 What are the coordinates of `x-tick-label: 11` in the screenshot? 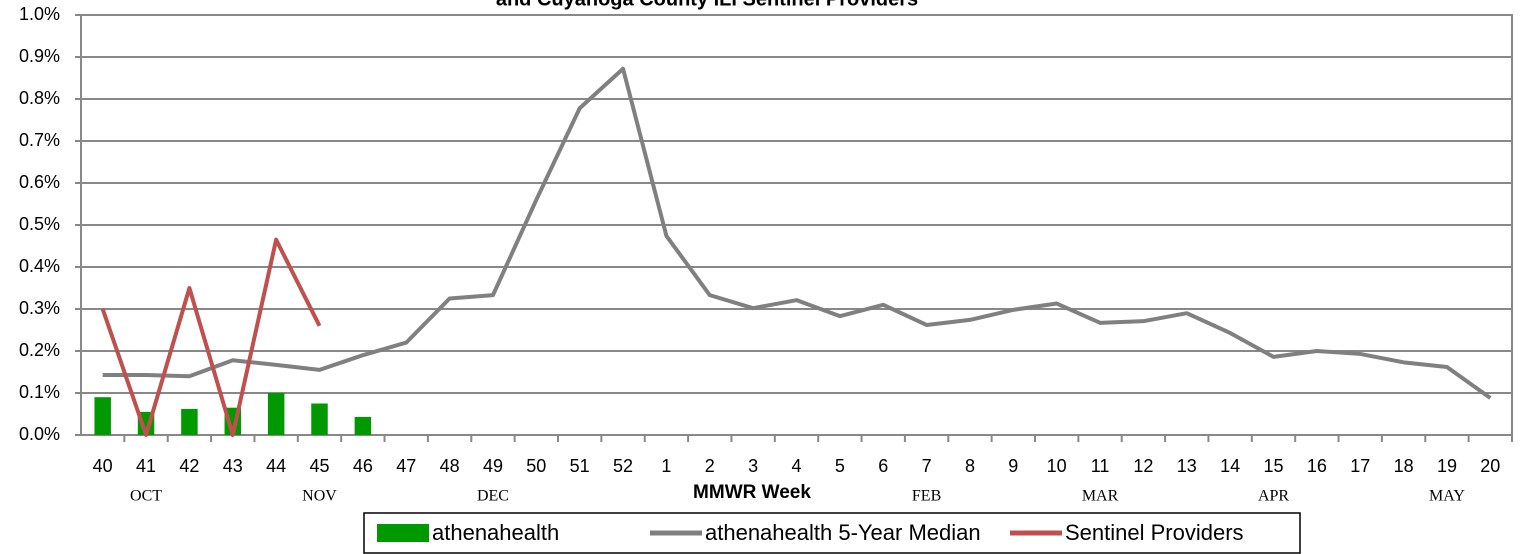 It's located at (1100, 466).